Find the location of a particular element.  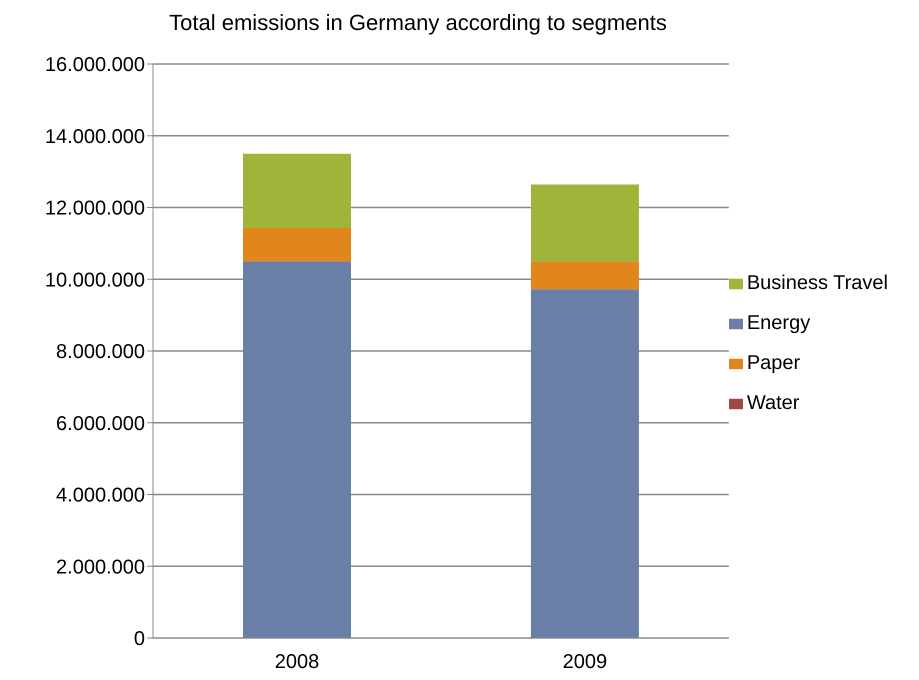

legend-label: Paper is located at coordinates (773, 363).